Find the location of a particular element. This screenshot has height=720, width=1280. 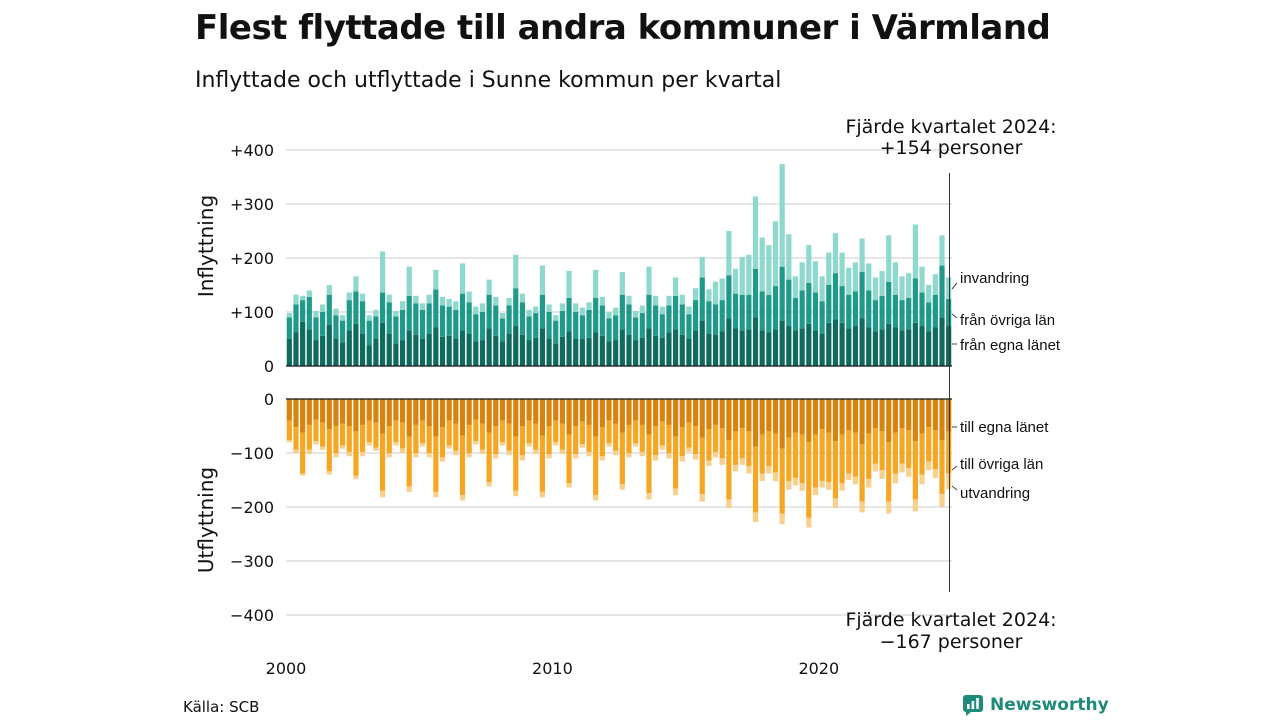

y-tick-label: −200 is located at coordinates (252, 507).